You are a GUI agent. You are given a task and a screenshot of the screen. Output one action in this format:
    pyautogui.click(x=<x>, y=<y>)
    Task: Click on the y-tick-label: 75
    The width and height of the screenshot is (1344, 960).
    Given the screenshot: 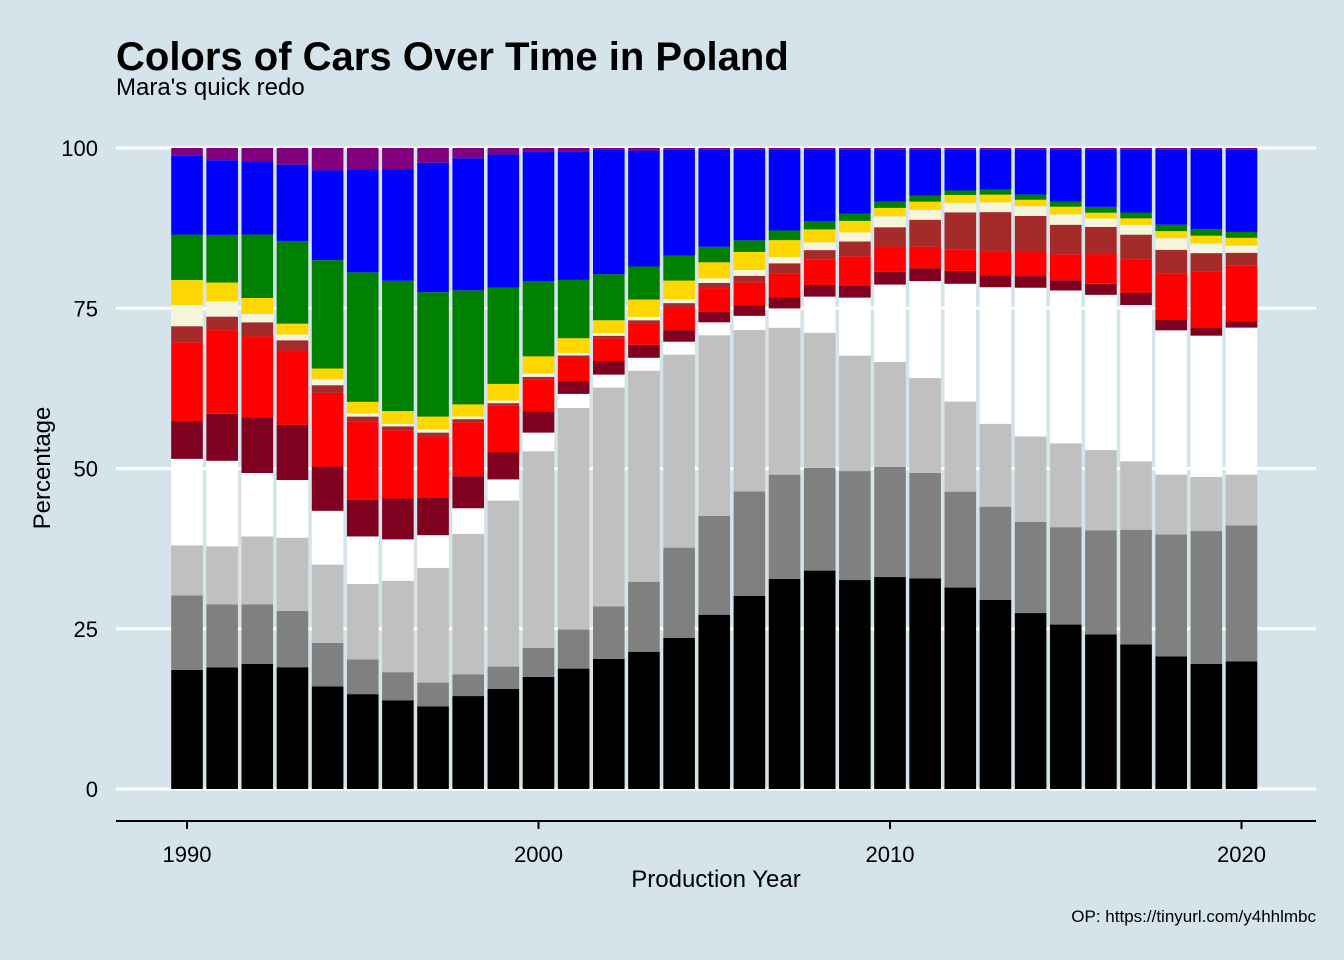 What is the action you would take?
    pyautogui.click(x=86, y=308)
    